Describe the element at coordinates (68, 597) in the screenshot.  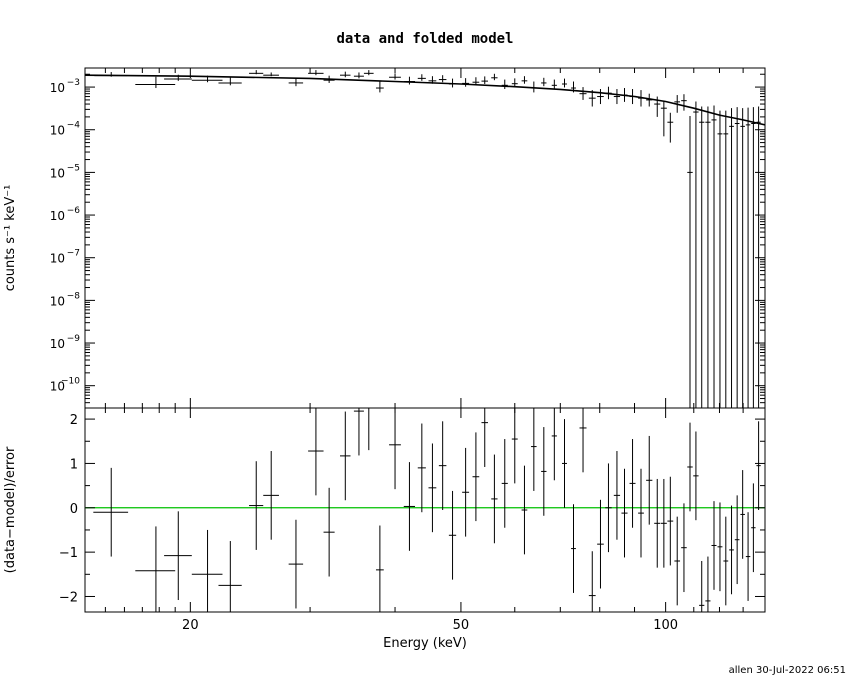
I see `y-tick-label: −2` at that location.